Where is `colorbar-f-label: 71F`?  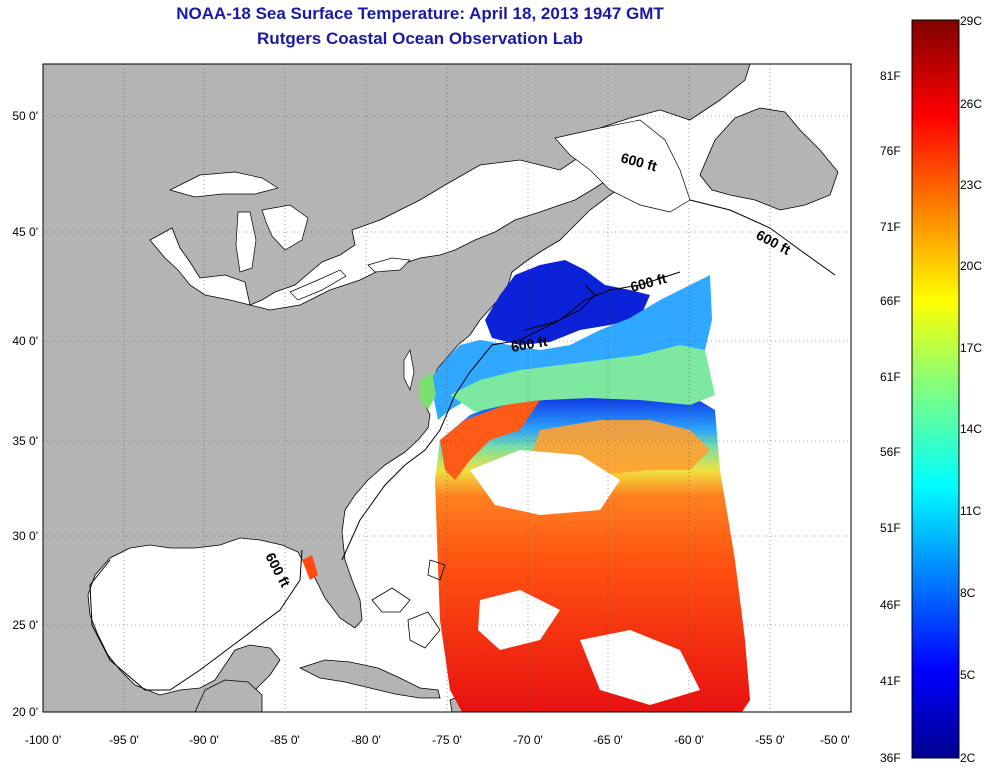 colorbar-f-label: 71F is located at coordinates (890, 227).